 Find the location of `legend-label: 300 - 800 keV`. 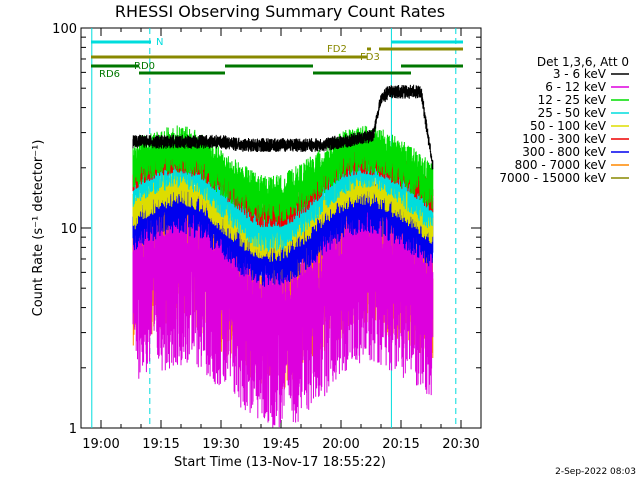

legend-label: 300 - 800 keV is located at coordinates (564, 152).